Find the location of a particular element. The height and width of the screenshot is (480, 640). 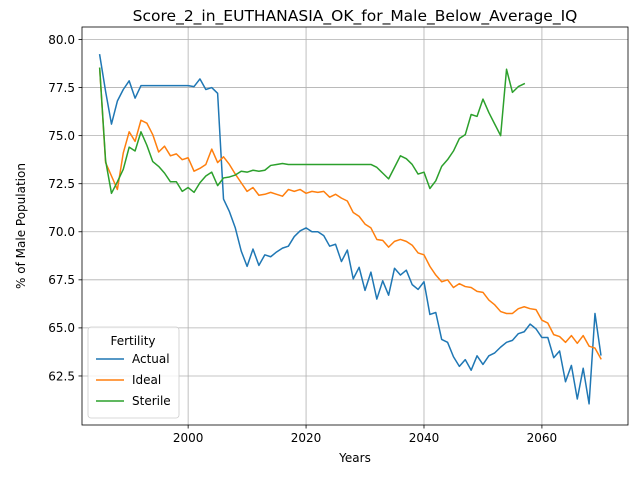

x-tick-label: 2040 is located at coordinates (424, 438).